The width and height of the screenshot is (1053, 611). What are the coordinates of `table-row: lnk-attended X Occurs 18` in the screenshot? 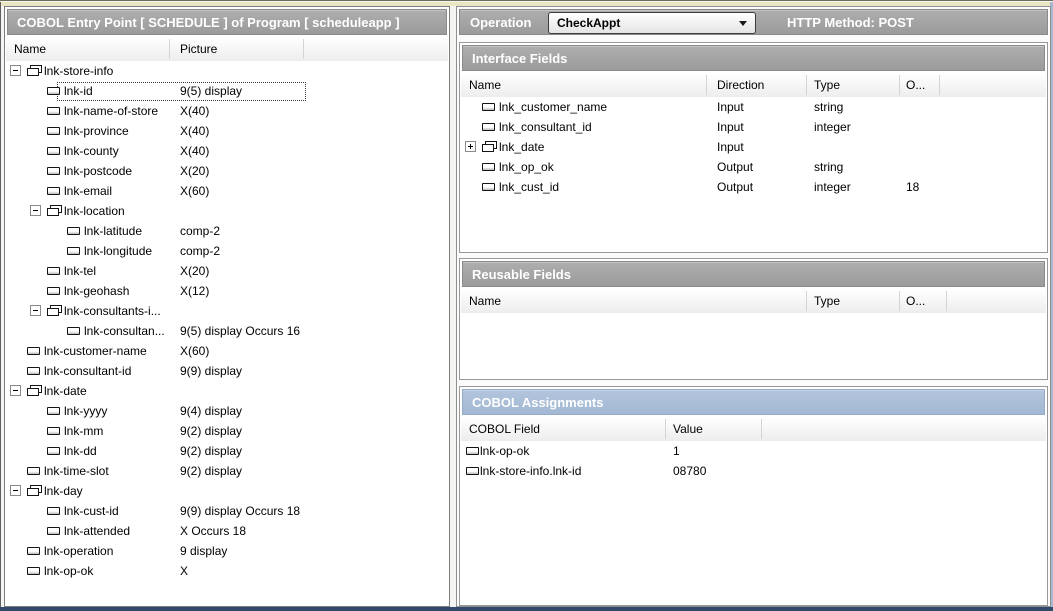 It's located at (227, 531).